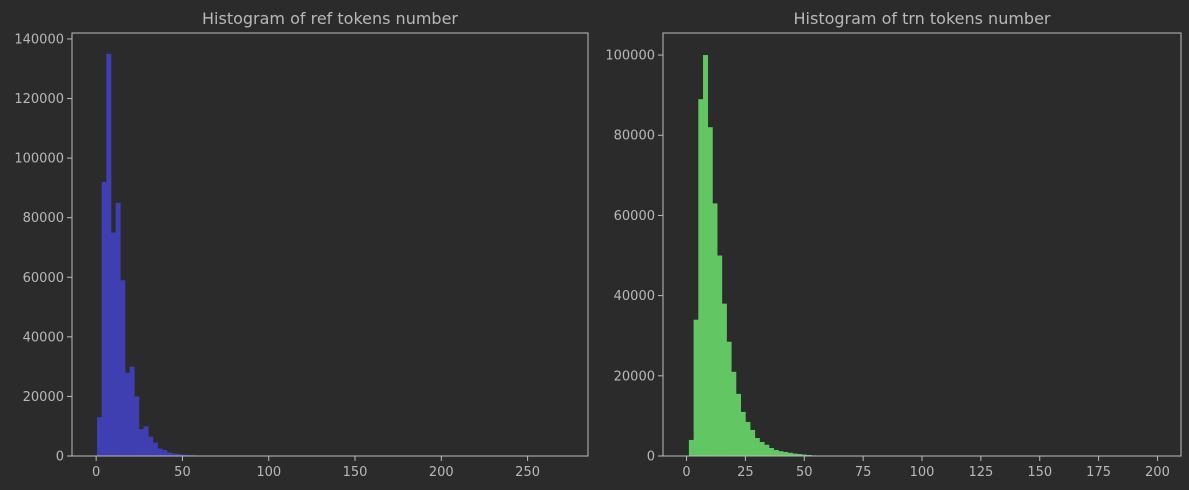 The image size is (1189, 490). I want to click on trn-x-tick-label: 175, so click(1098, 472).